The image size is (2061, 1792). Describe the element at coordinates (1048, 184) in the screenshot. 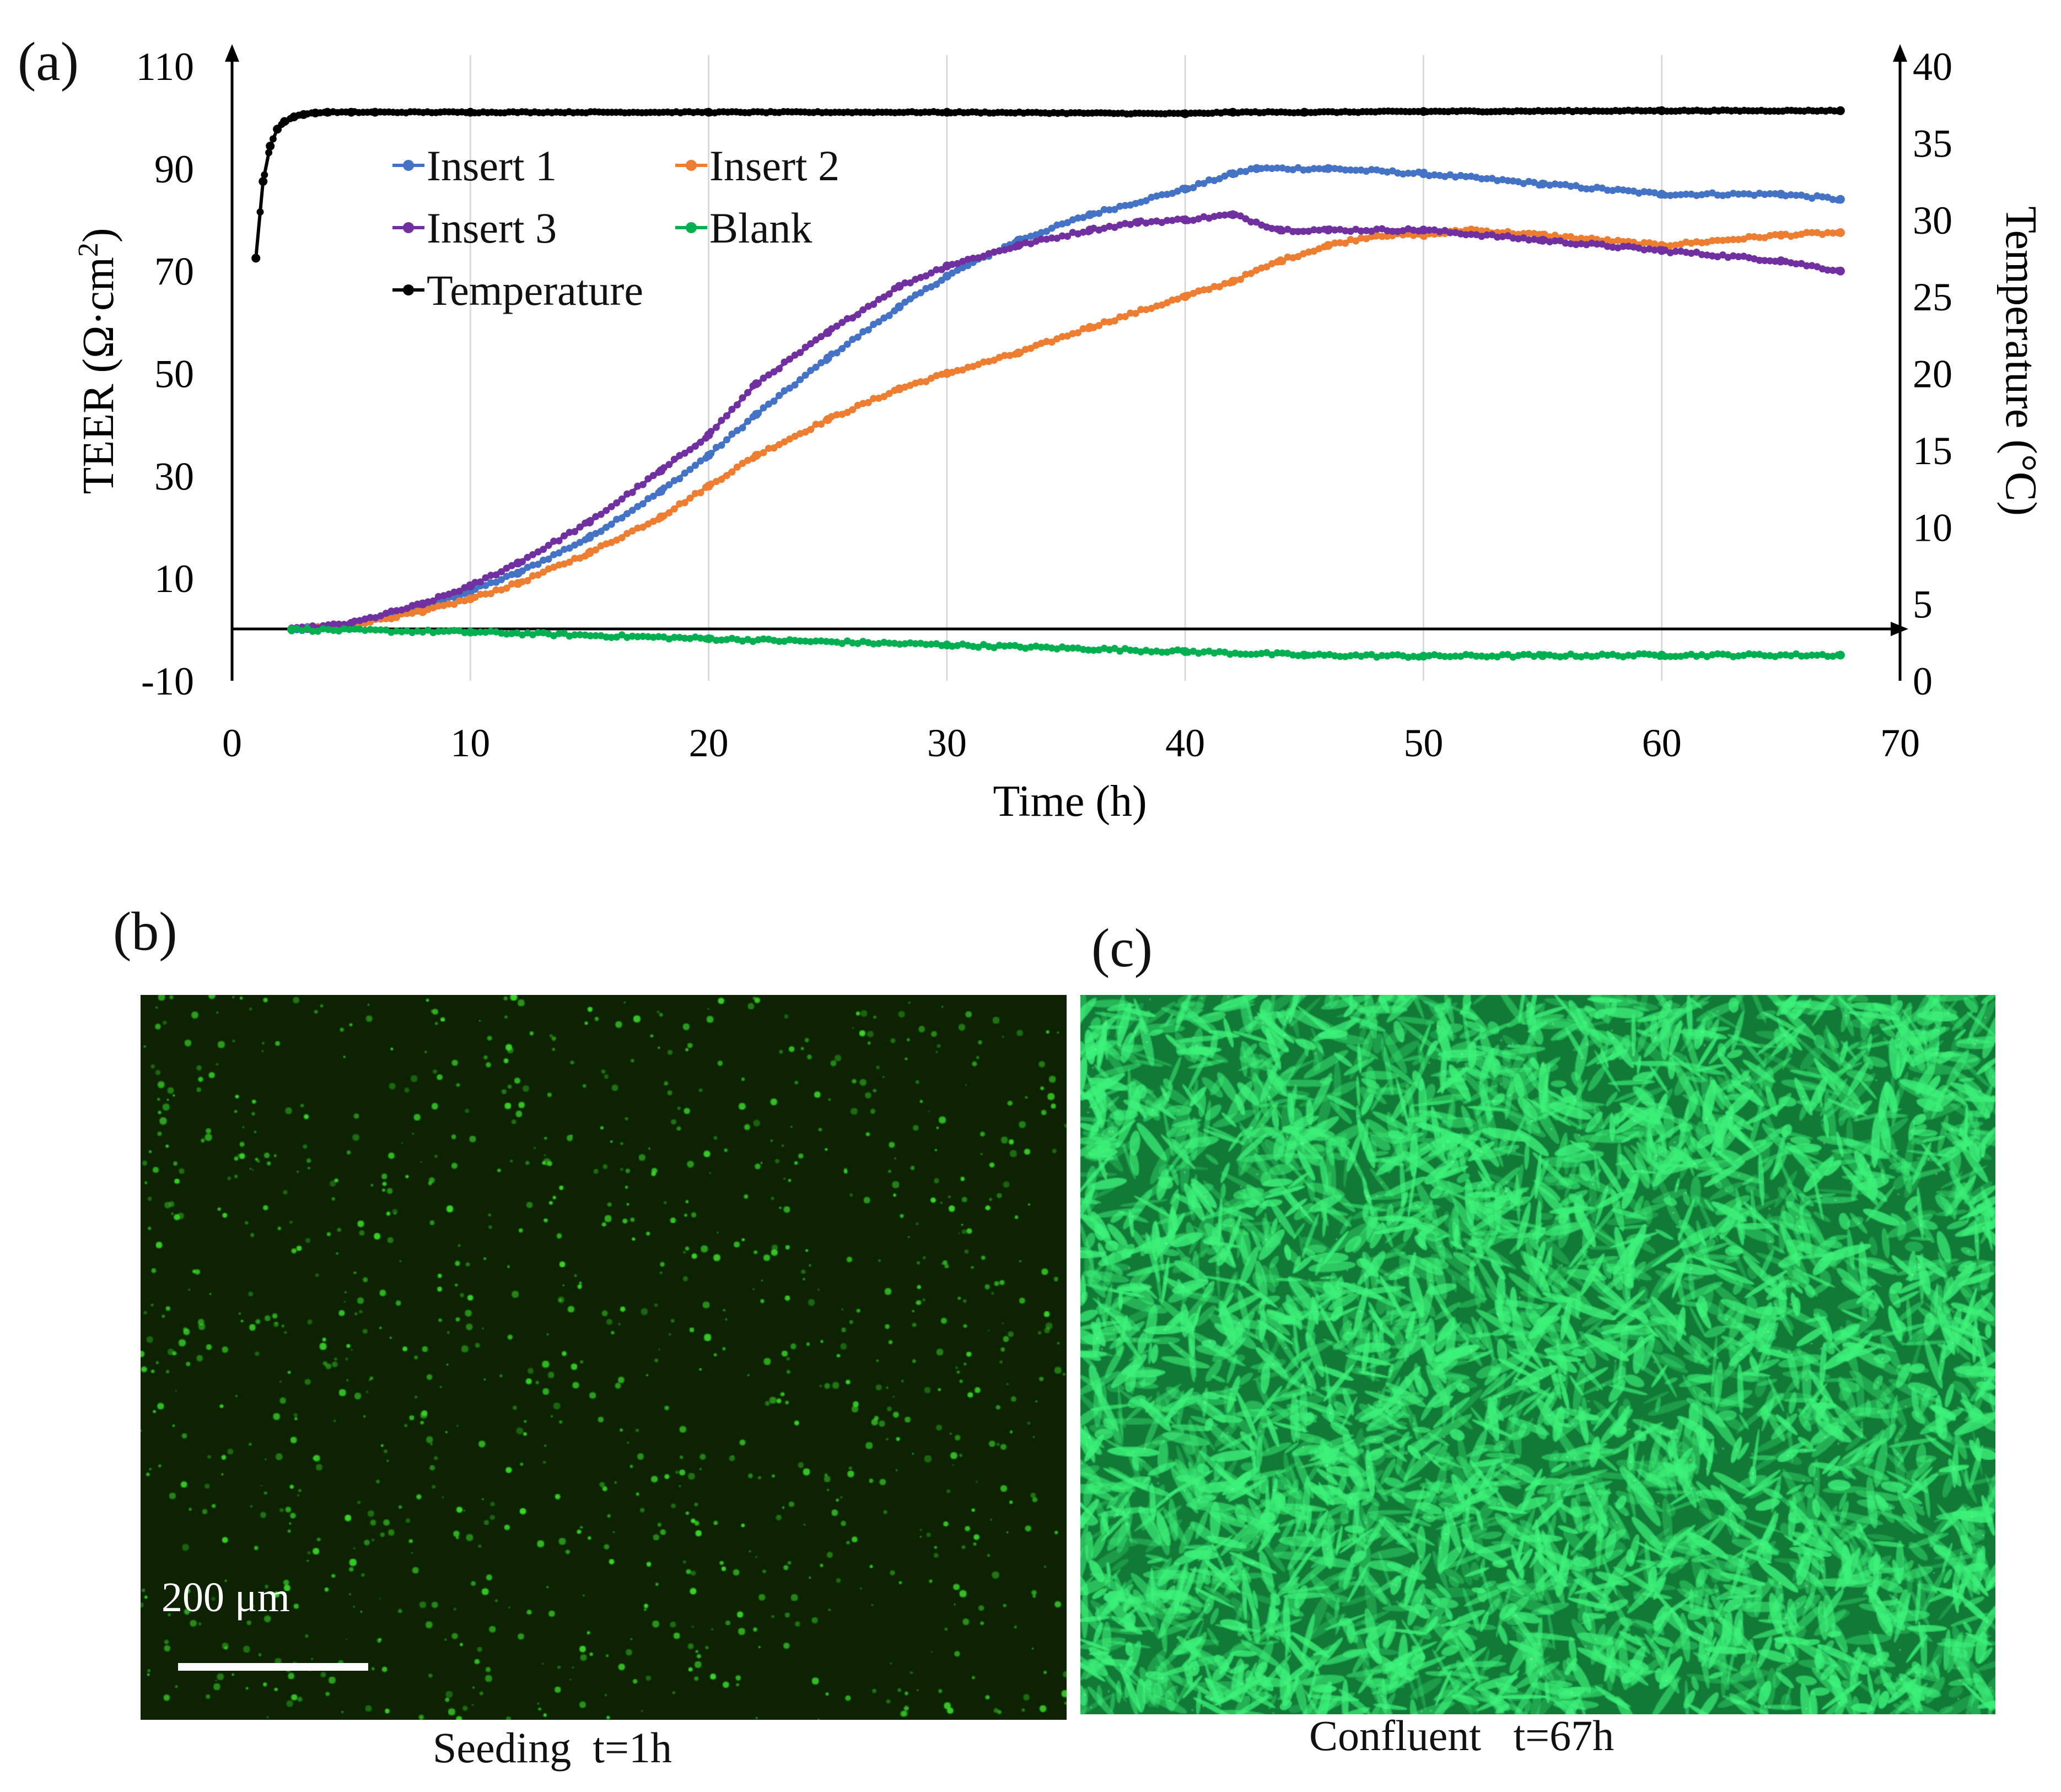

I see `series-temperature` at that location.